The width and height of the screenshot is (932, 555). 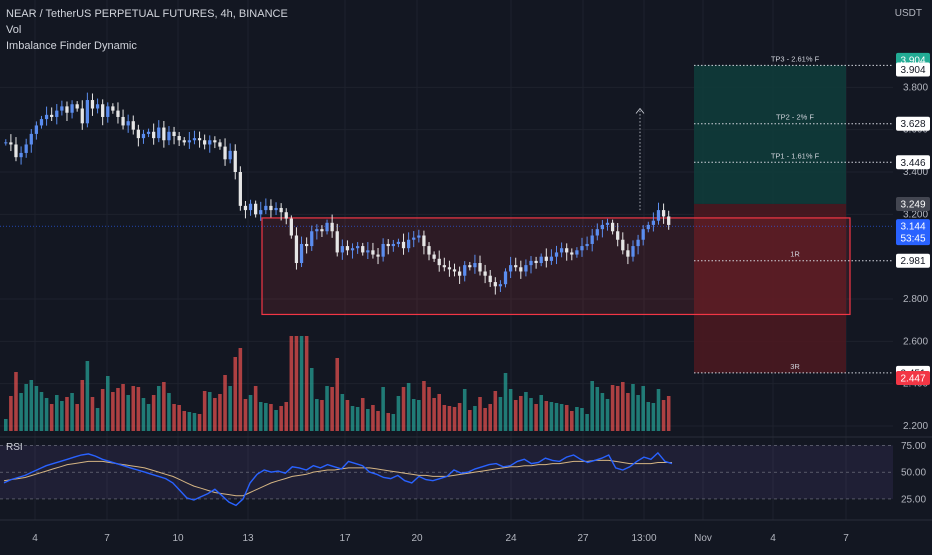 I want to click on x-tick-label: 27, so click(x=583, y=538).